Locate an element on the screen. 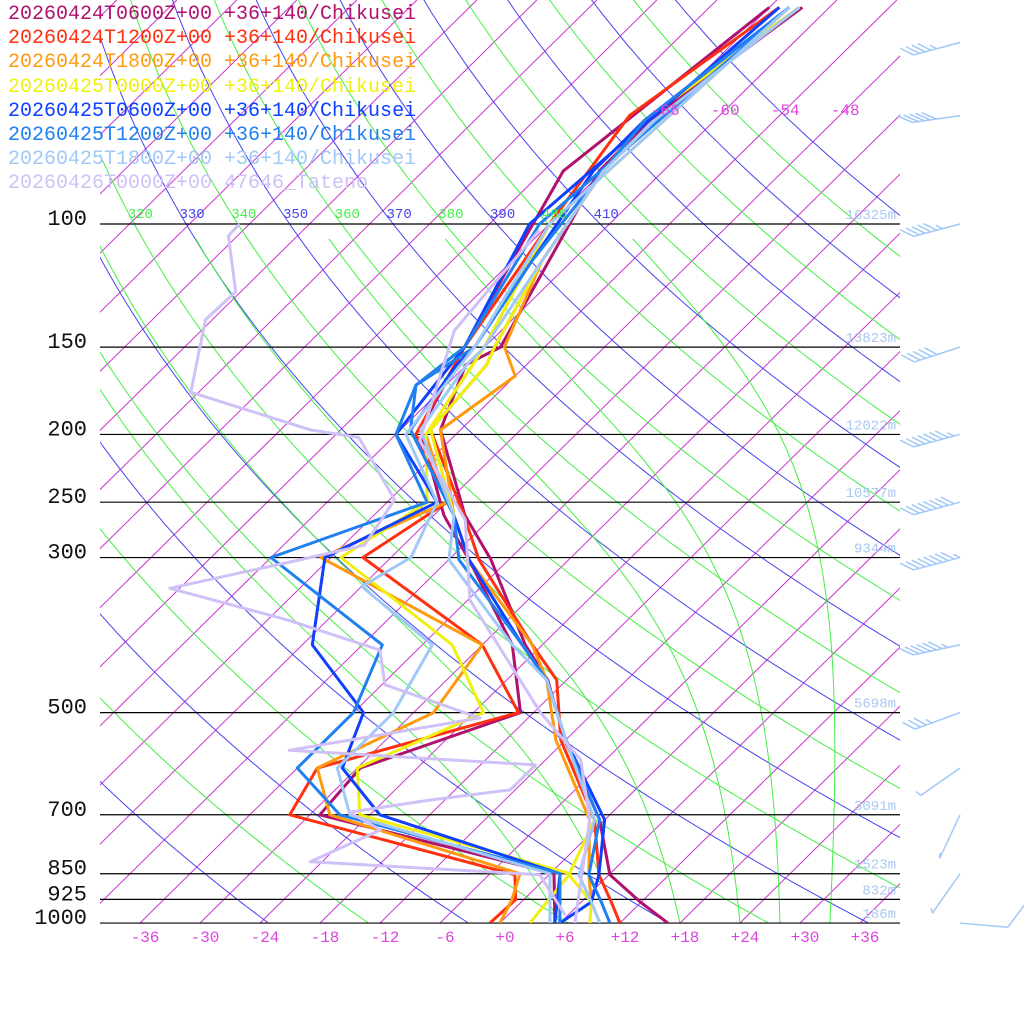  legend-entry: 20260425T1800Z+00 +36+140/Chikusei is located at coordinates (212, 160).